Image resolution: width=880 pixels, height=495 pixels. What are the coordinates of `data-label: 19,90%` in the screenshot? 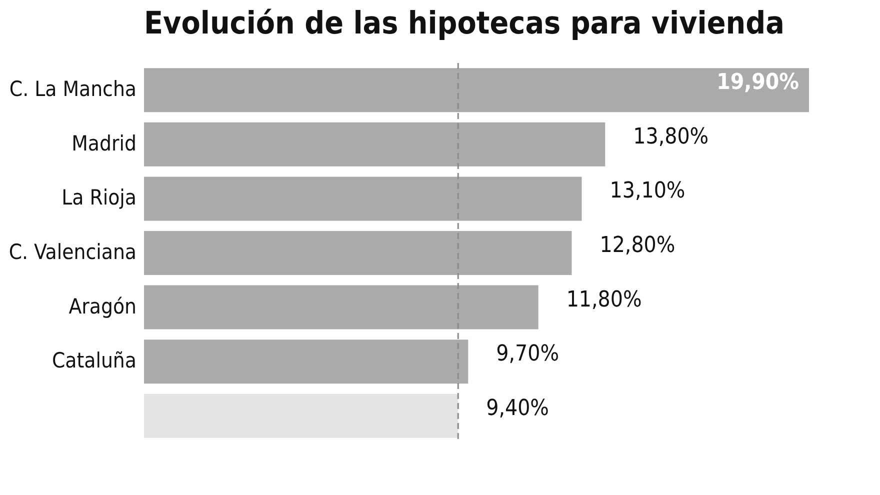 It's located at (758, 83).